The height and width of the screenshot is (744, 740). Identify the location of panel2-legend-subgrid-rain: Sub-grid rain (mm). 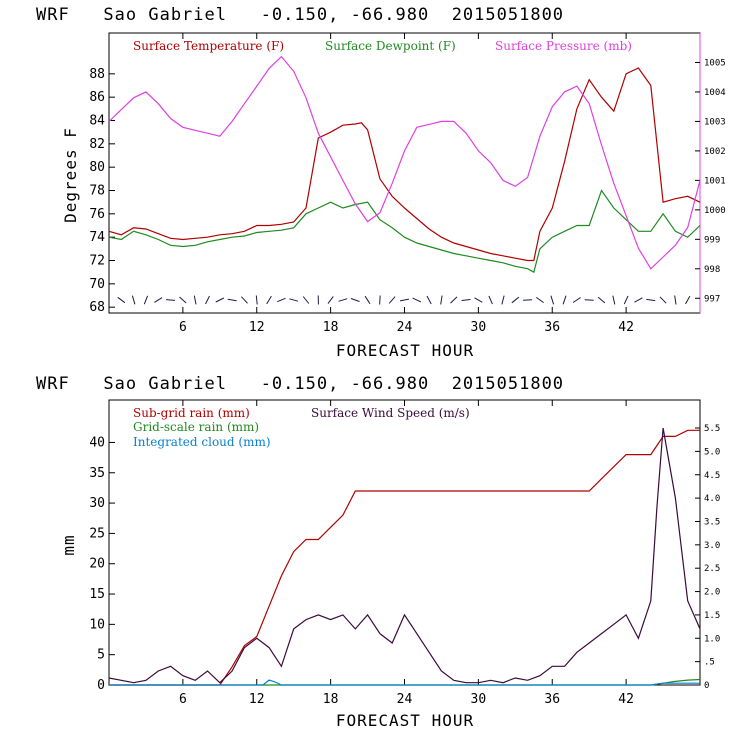
(191, 413).